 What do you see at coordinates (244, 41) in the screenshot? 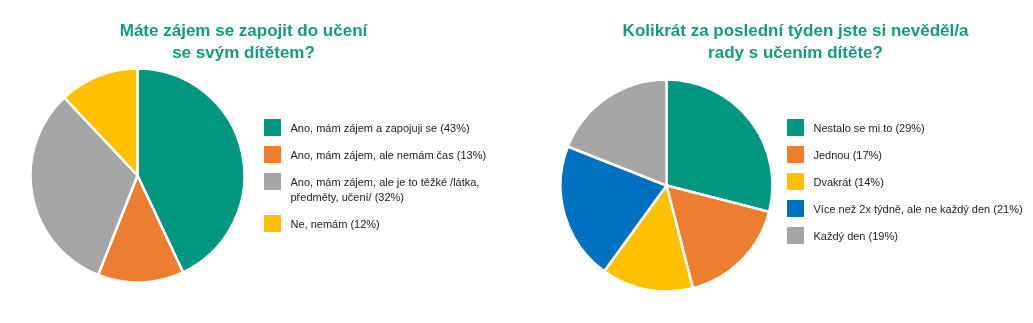
I see `chart-title: Máte zájem se zapojit do učení se svým dítětem?` at bounding box center [244, 41].